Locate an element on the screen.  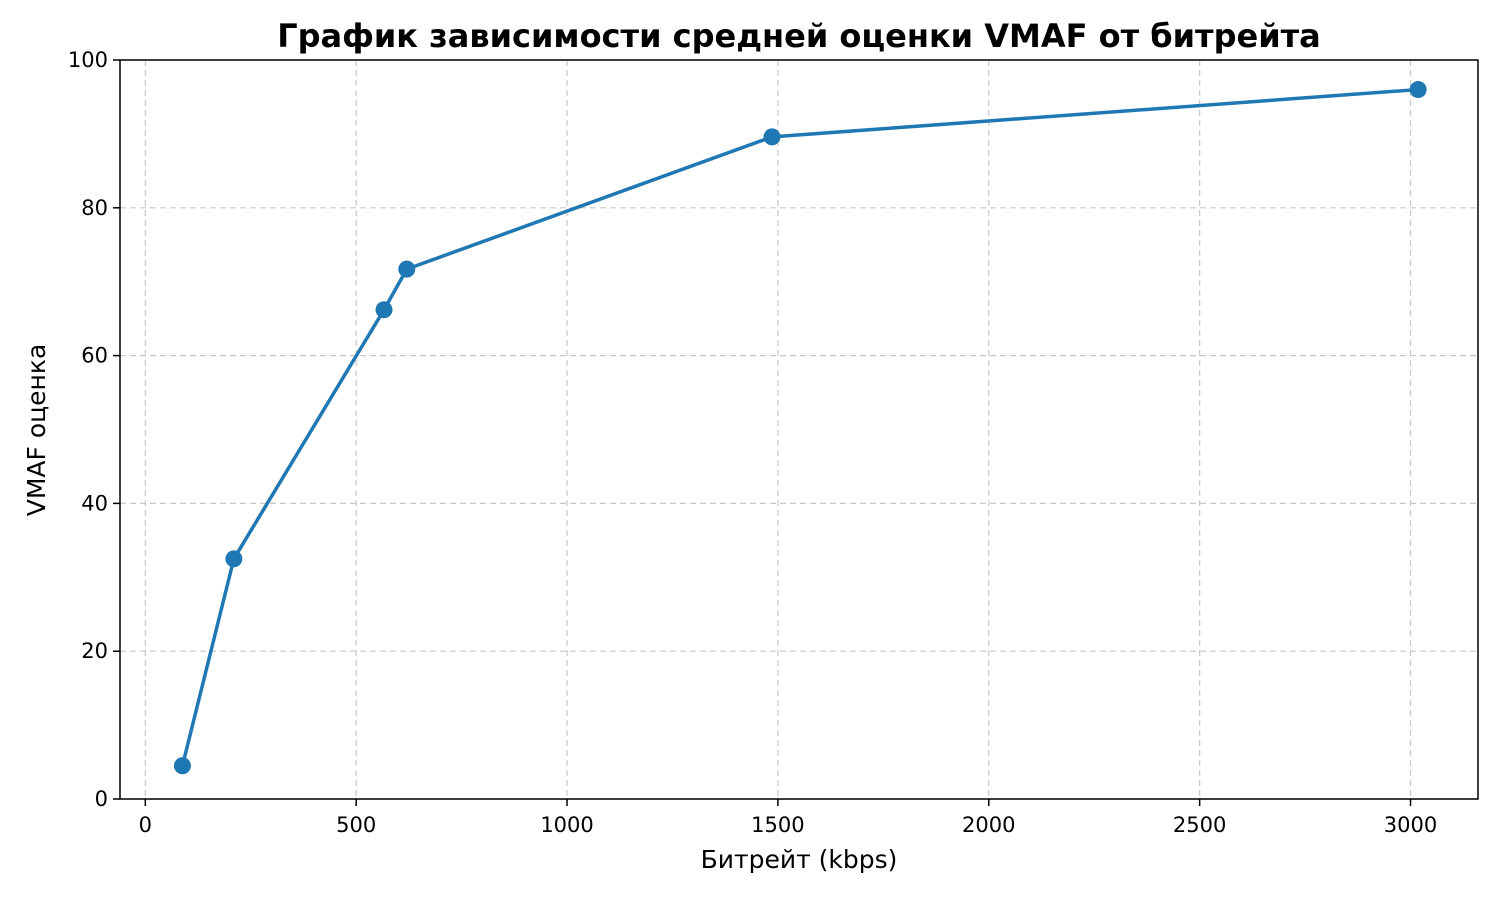
y-tick-label: 0 is located at coordinates (101, 799).